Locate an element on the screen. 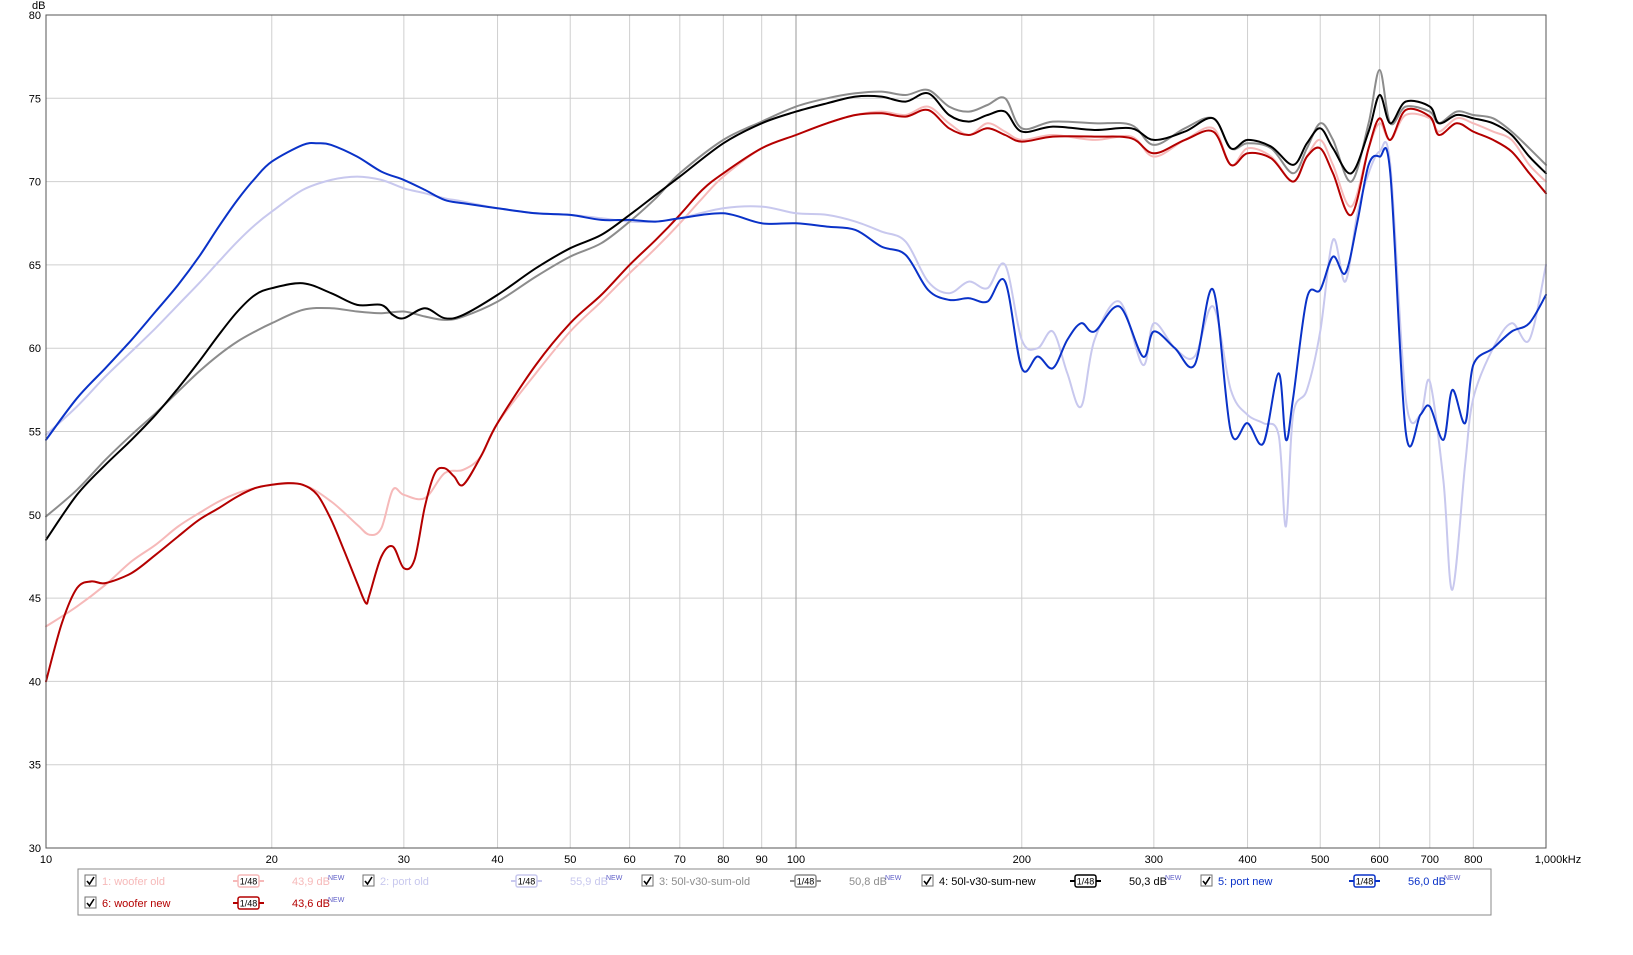  legend-series-name: 5: port new is located at coordinates (1245, 882).